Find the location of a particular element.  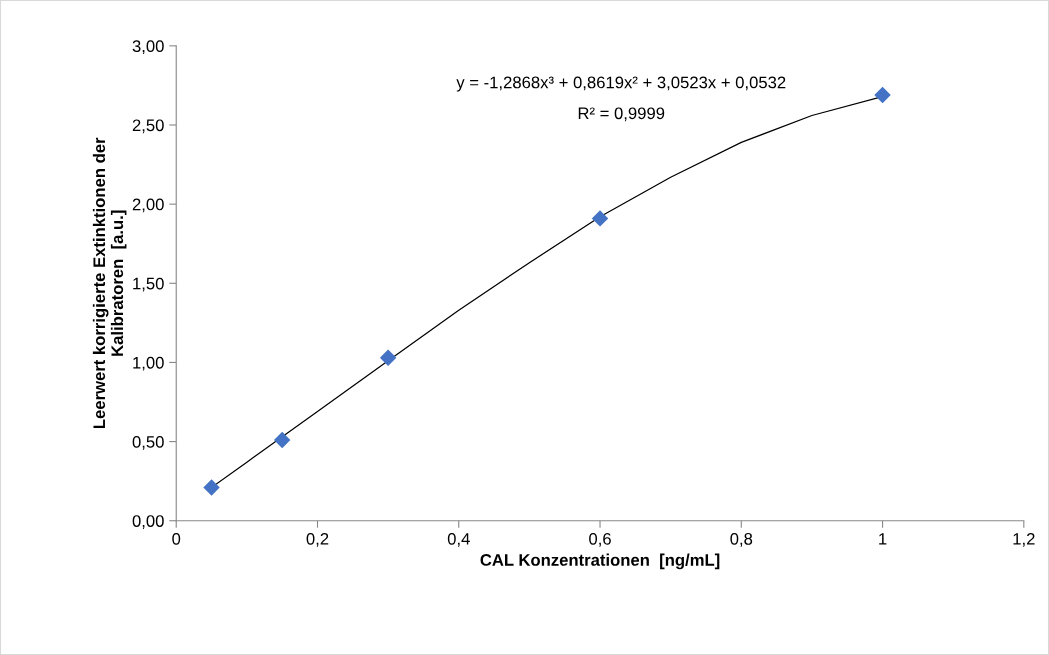

x-tick-label: 1,2 is located at coordinates (1024, 539).